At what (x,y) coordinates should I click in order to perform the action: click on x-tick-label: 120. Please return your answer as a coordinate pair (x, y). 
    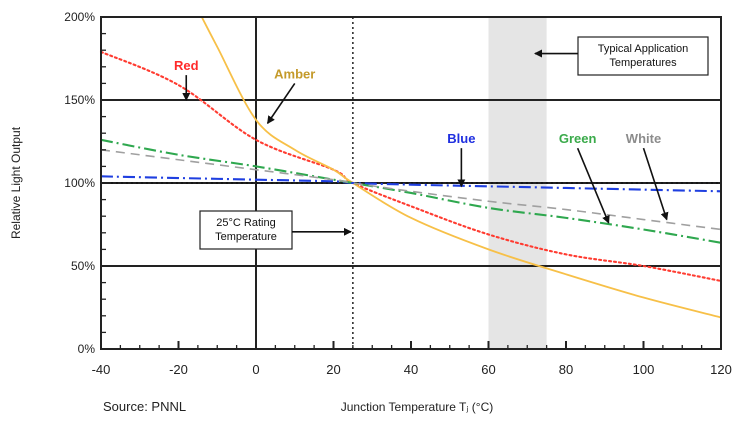
    Looking at the image, I should click on (721, 369).